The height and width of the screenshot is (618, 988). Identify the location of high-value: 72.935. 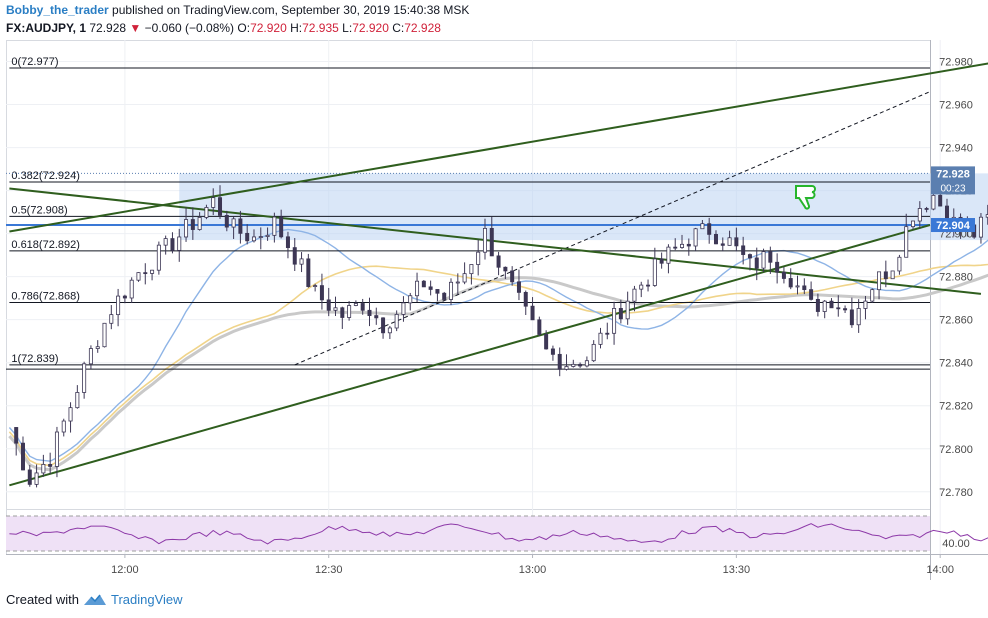
(320, 28).